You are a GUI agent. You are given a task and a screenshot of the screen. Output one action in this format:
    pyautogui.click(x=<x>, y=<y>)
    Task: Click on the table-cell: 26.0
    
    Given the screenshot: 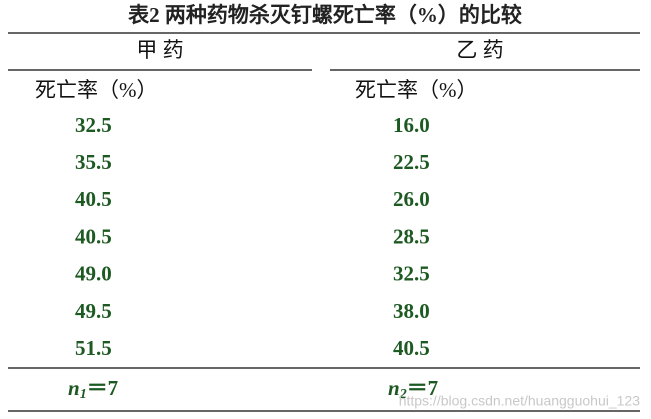 What is the action you would take?
    pyautogui.click(x=411, y=199)
    